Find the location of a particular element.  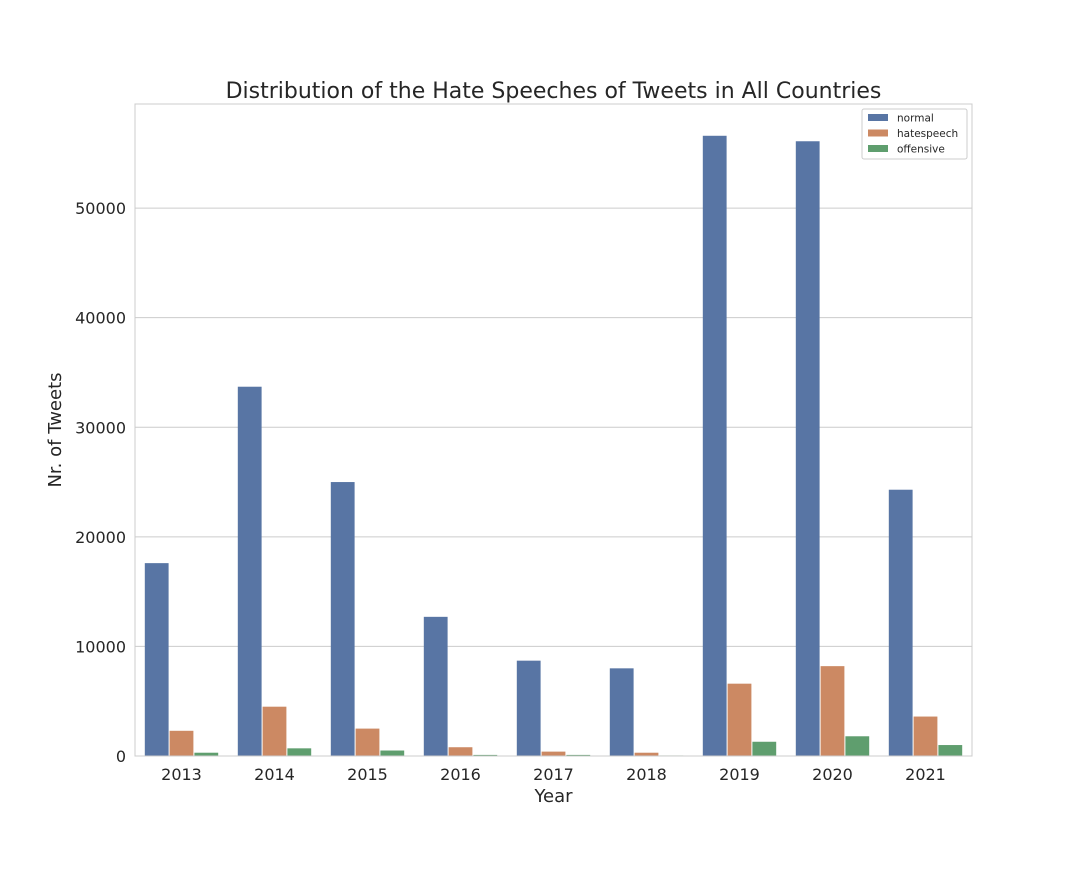

bar-hatespeech-2020 is located at coordinates (832, 711).